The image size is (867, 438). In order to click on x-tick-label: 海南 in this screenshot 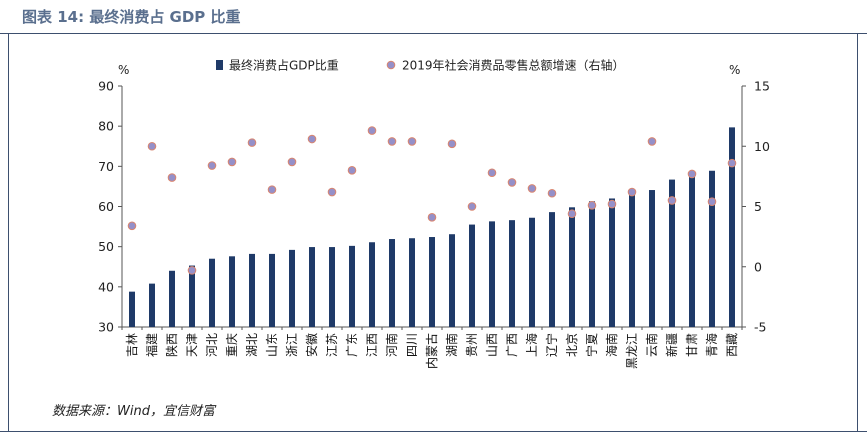, I will do `click(611, 345)`.